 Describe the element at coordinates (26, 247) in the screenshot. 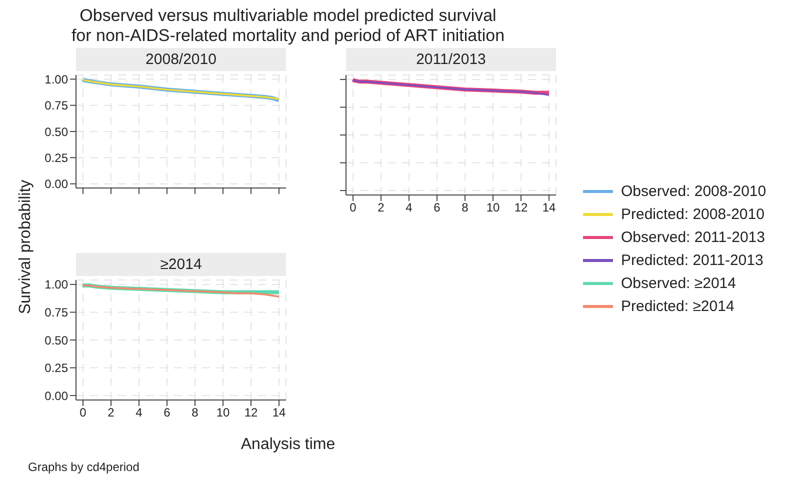

I see `y-axis-title: Survival probability` at that location.